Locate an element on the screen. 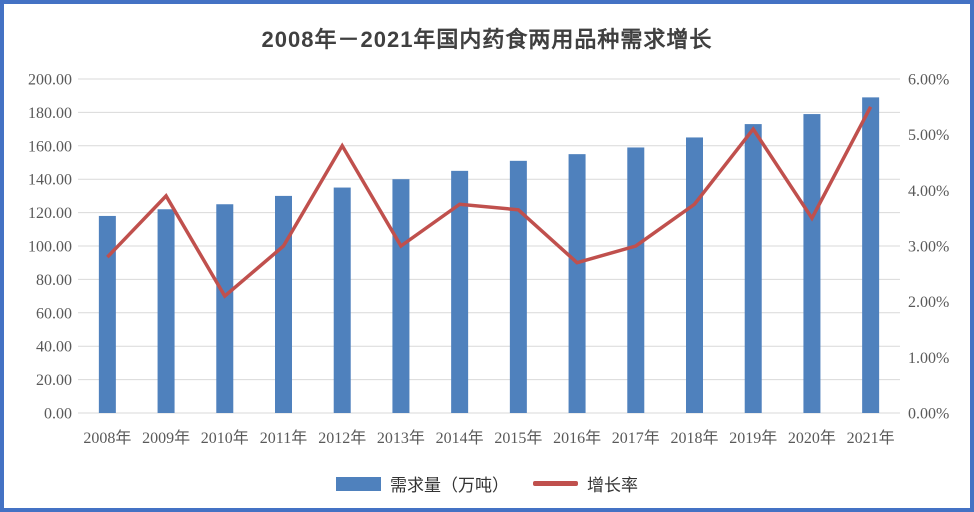 This screenshot has width=974, height=512. right-axis-tick-label: 1.00% is located at coordinates (928, 358).